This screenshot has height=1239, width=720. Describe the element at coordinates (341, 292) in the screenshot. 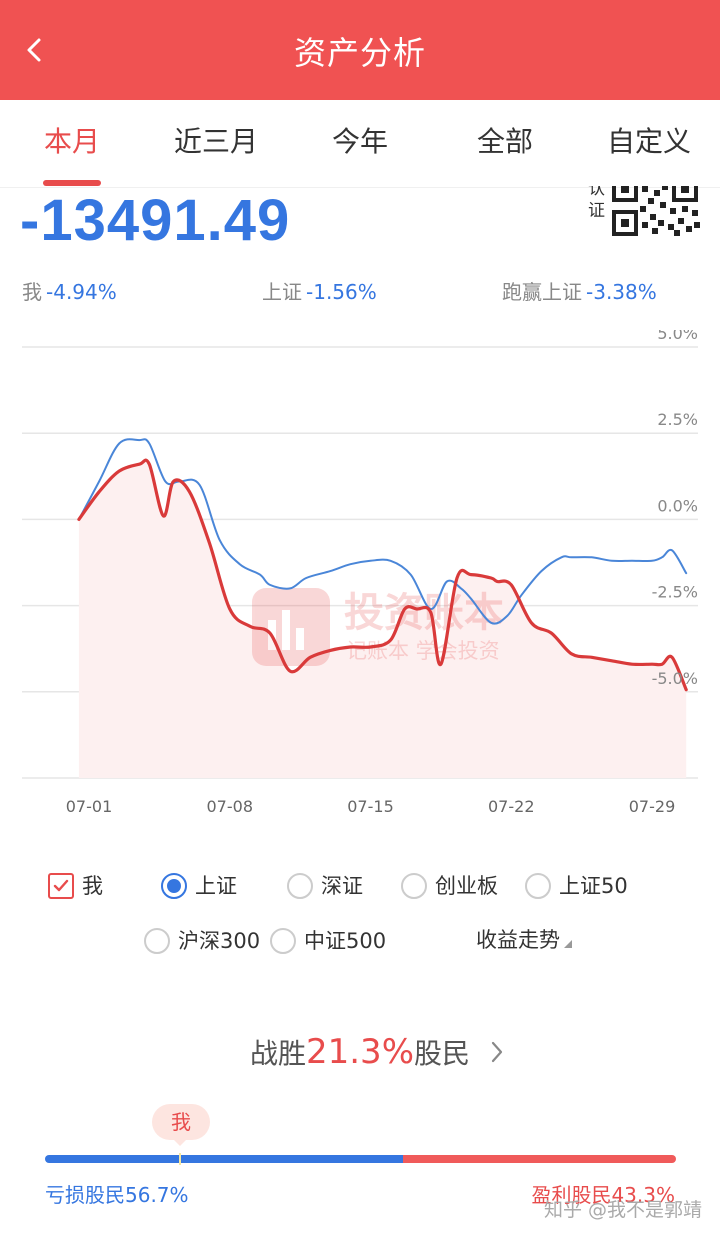

I see `sh-return-value: -1.56%` at that location.